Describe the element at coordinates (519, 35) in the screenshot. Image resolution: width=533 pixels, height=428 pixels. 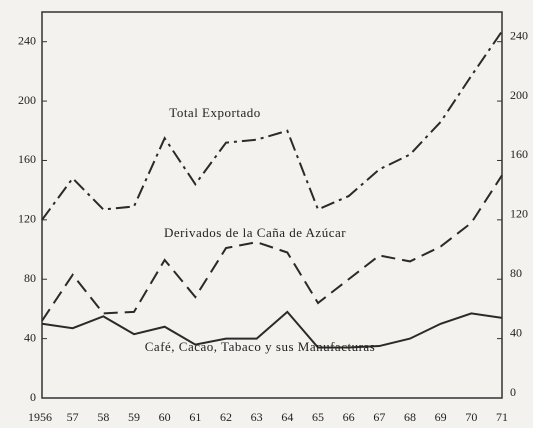
I see `y2-tick-label: 240` at that location.